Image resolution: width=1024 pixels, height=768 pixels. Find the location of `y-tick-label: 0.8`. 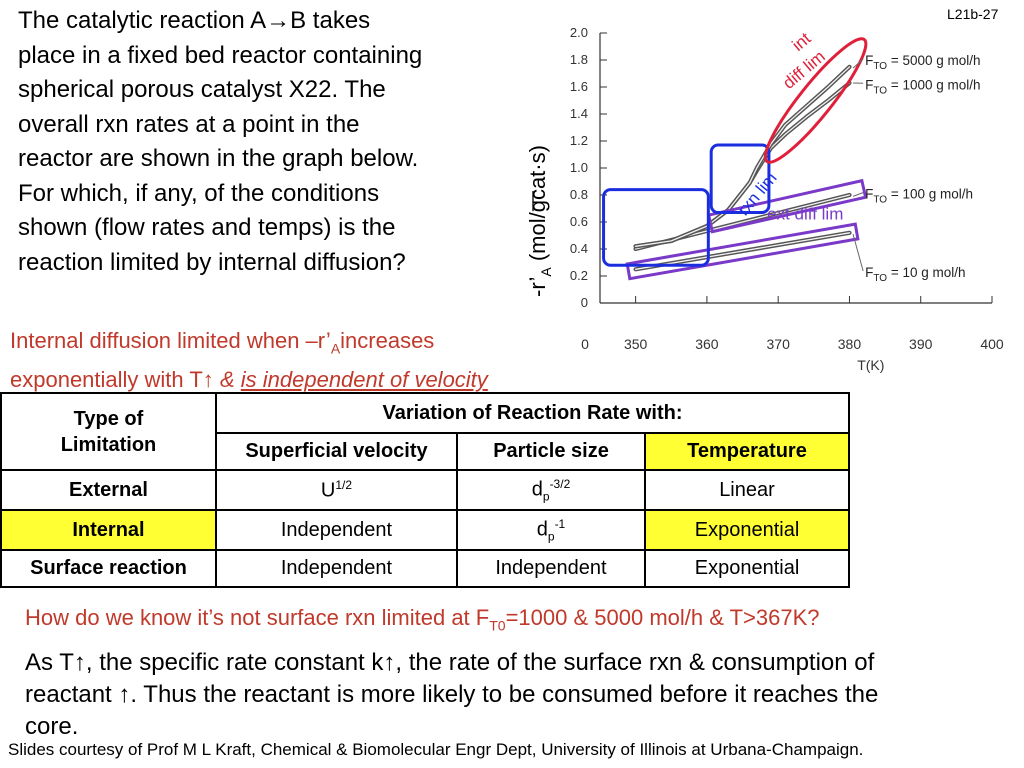

y-tick-label: 0.8 is located at coordinates (579, 194).